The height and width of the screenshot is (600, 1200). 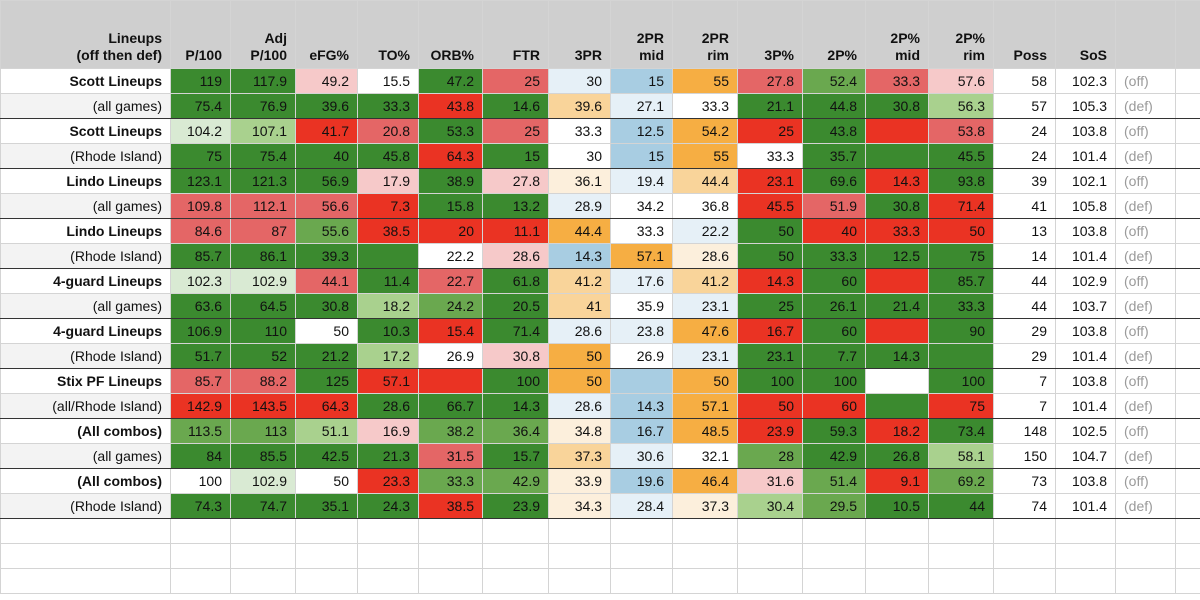 What do you see at coordinates (705, 181) in the screenshot?
I see `stat-cell: 44.4` at bounding box center [705, 181].